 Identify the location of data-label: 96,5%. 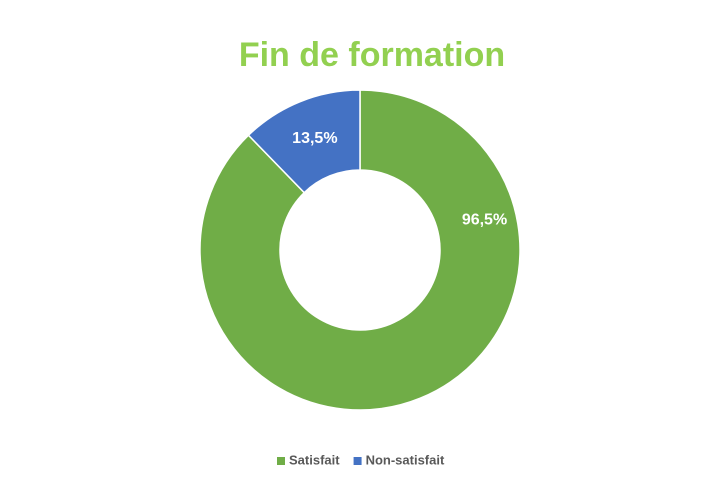
(484, 220).